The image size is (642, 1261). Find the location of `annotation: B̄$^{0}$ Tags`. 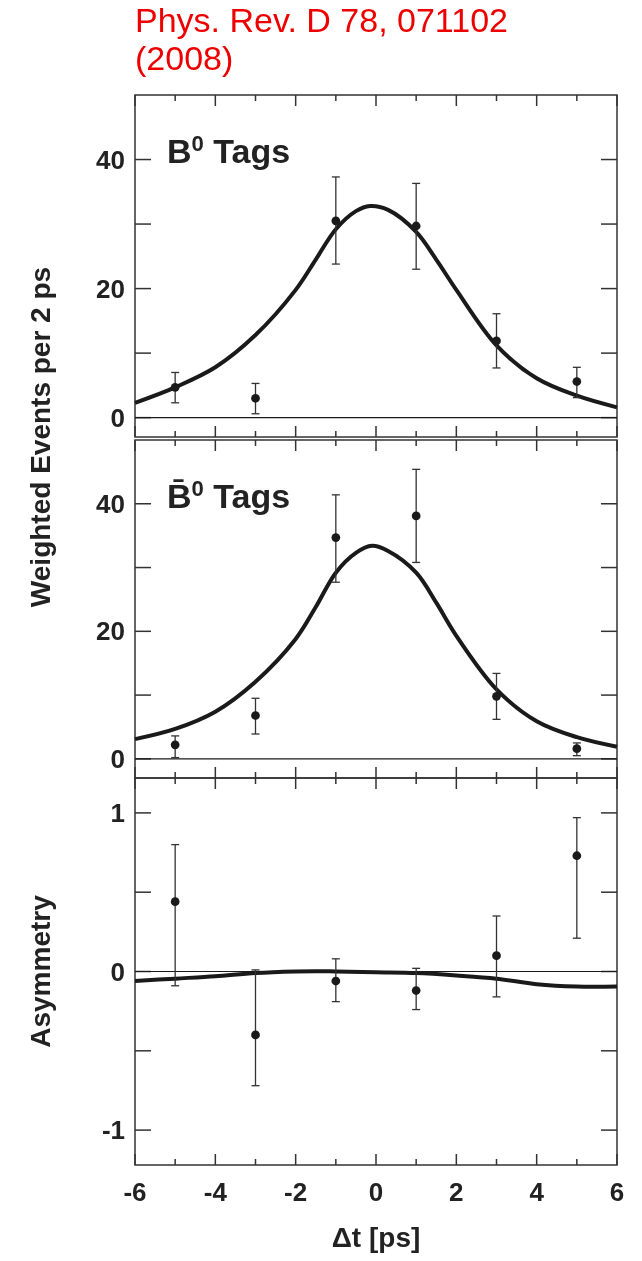

annotation: B̄$^{0}$ Tags is located at coordinates (229, 495).